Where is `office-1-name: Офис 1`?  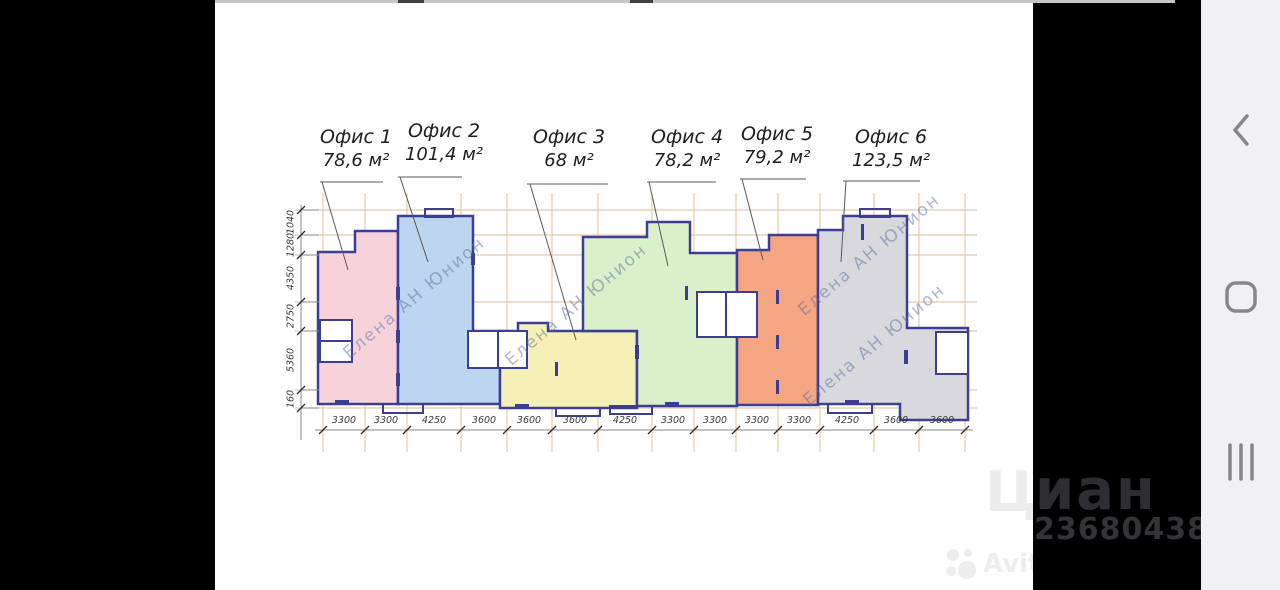 office-1-name: Офис 1 is located at coordinates (356, 137).